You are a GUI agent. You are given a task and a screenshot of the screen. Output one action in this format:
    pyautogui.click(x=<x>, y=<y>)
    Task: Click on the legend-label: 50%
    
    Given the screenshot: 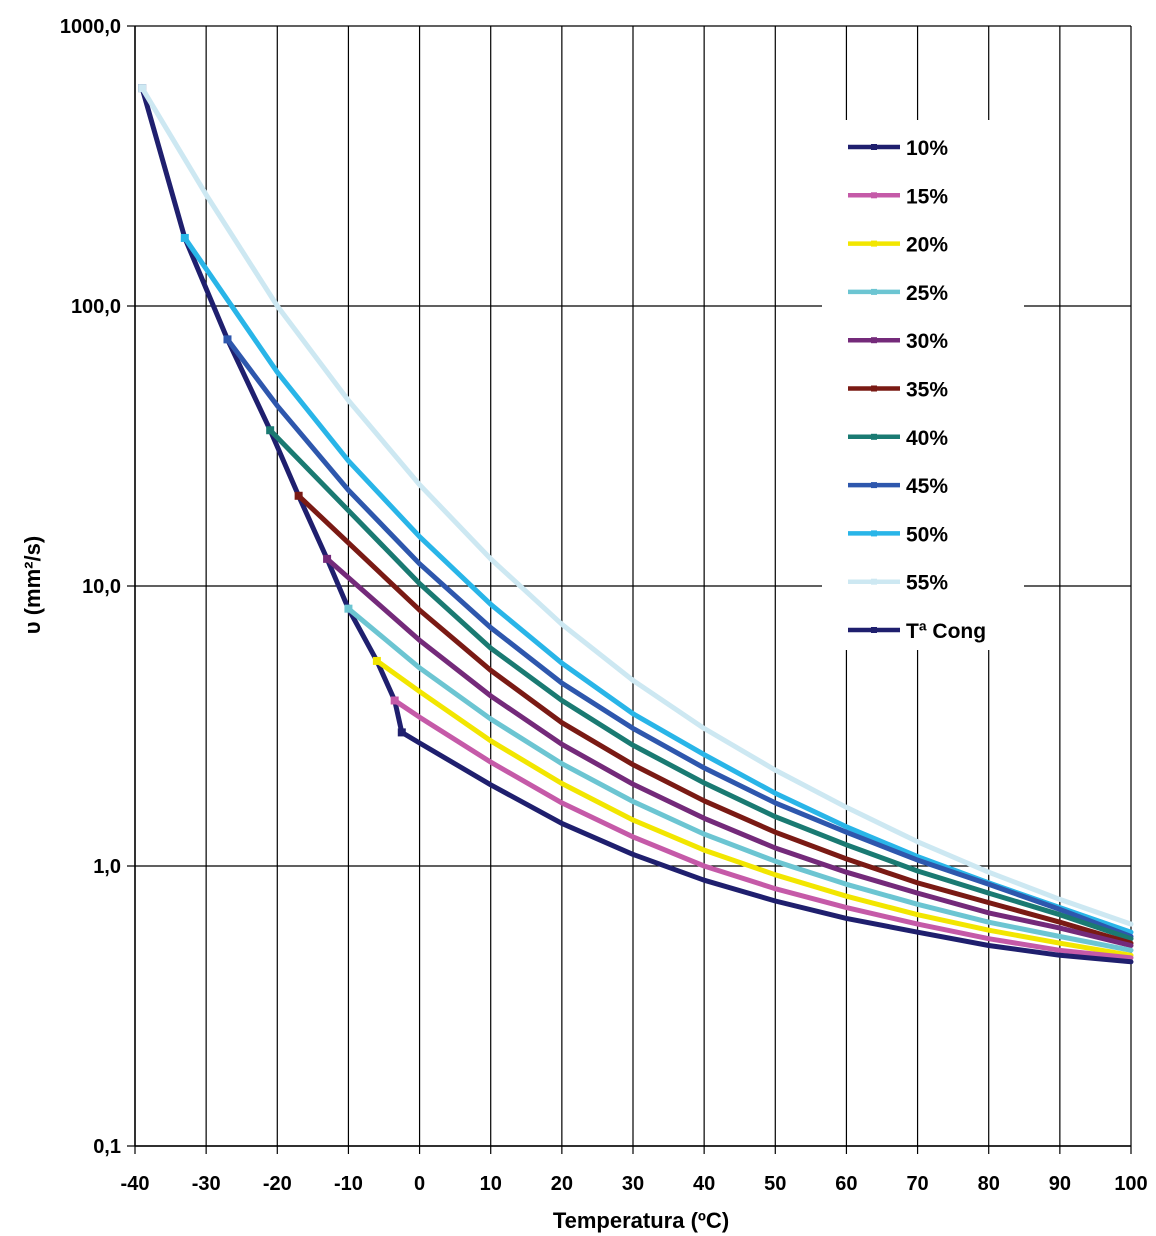 What is the action you would take?
    pyautogui.click(x=927, y=534)
    